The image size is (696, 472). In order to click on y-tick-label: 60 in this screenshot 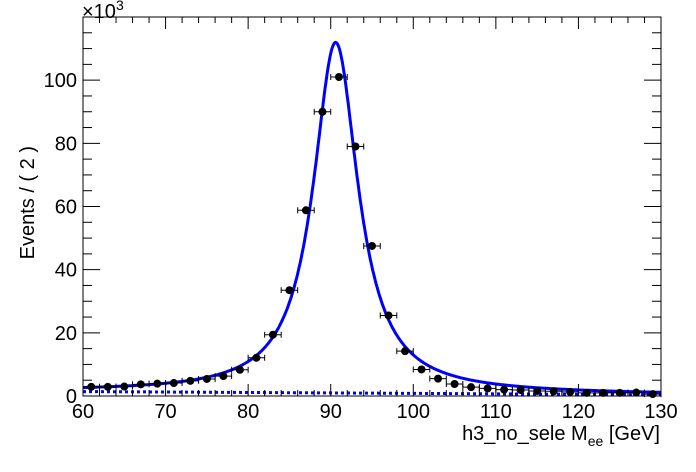, I will do `click(66, 208)`.